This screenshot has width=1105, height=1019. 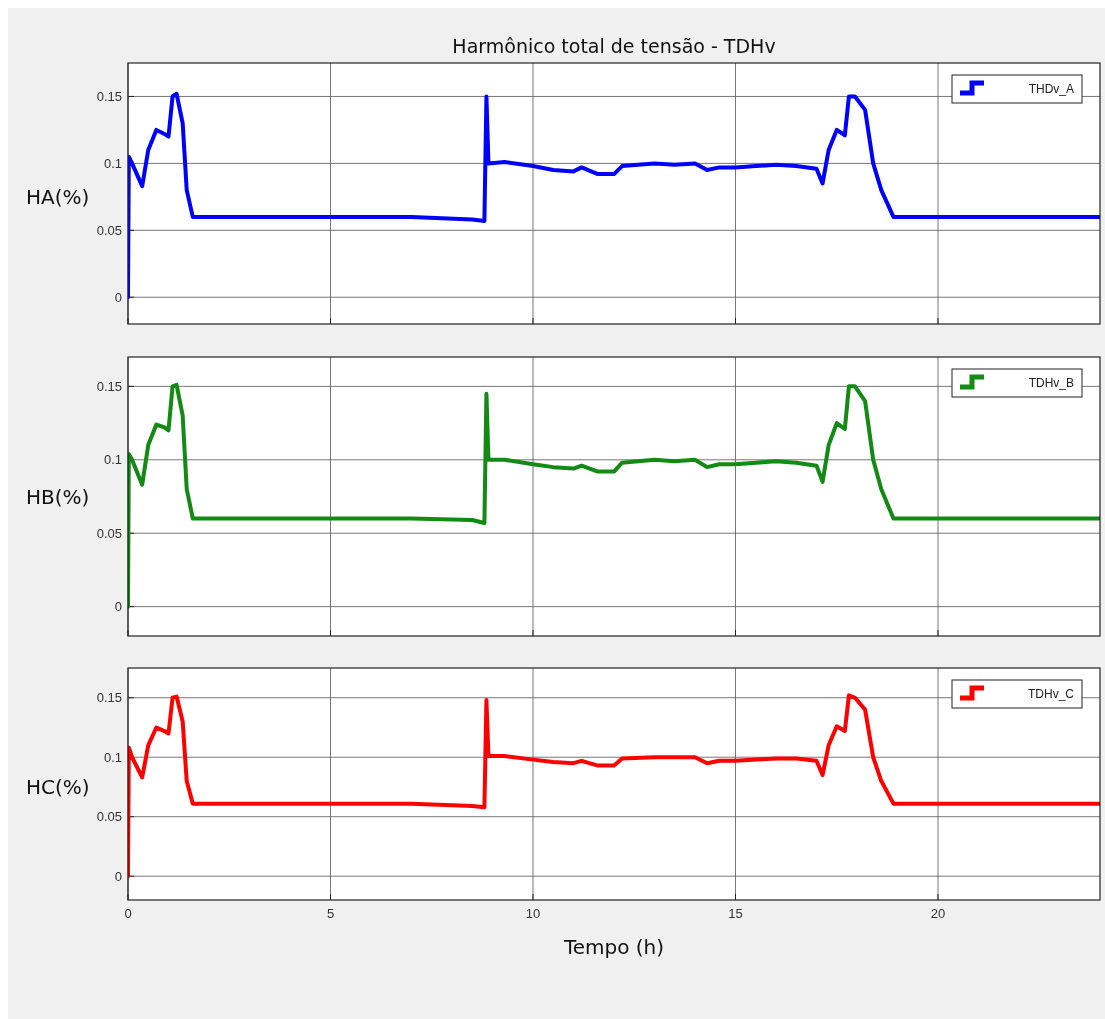 I want to click on legend: TDHv_C, so click(x=1017, y=694).